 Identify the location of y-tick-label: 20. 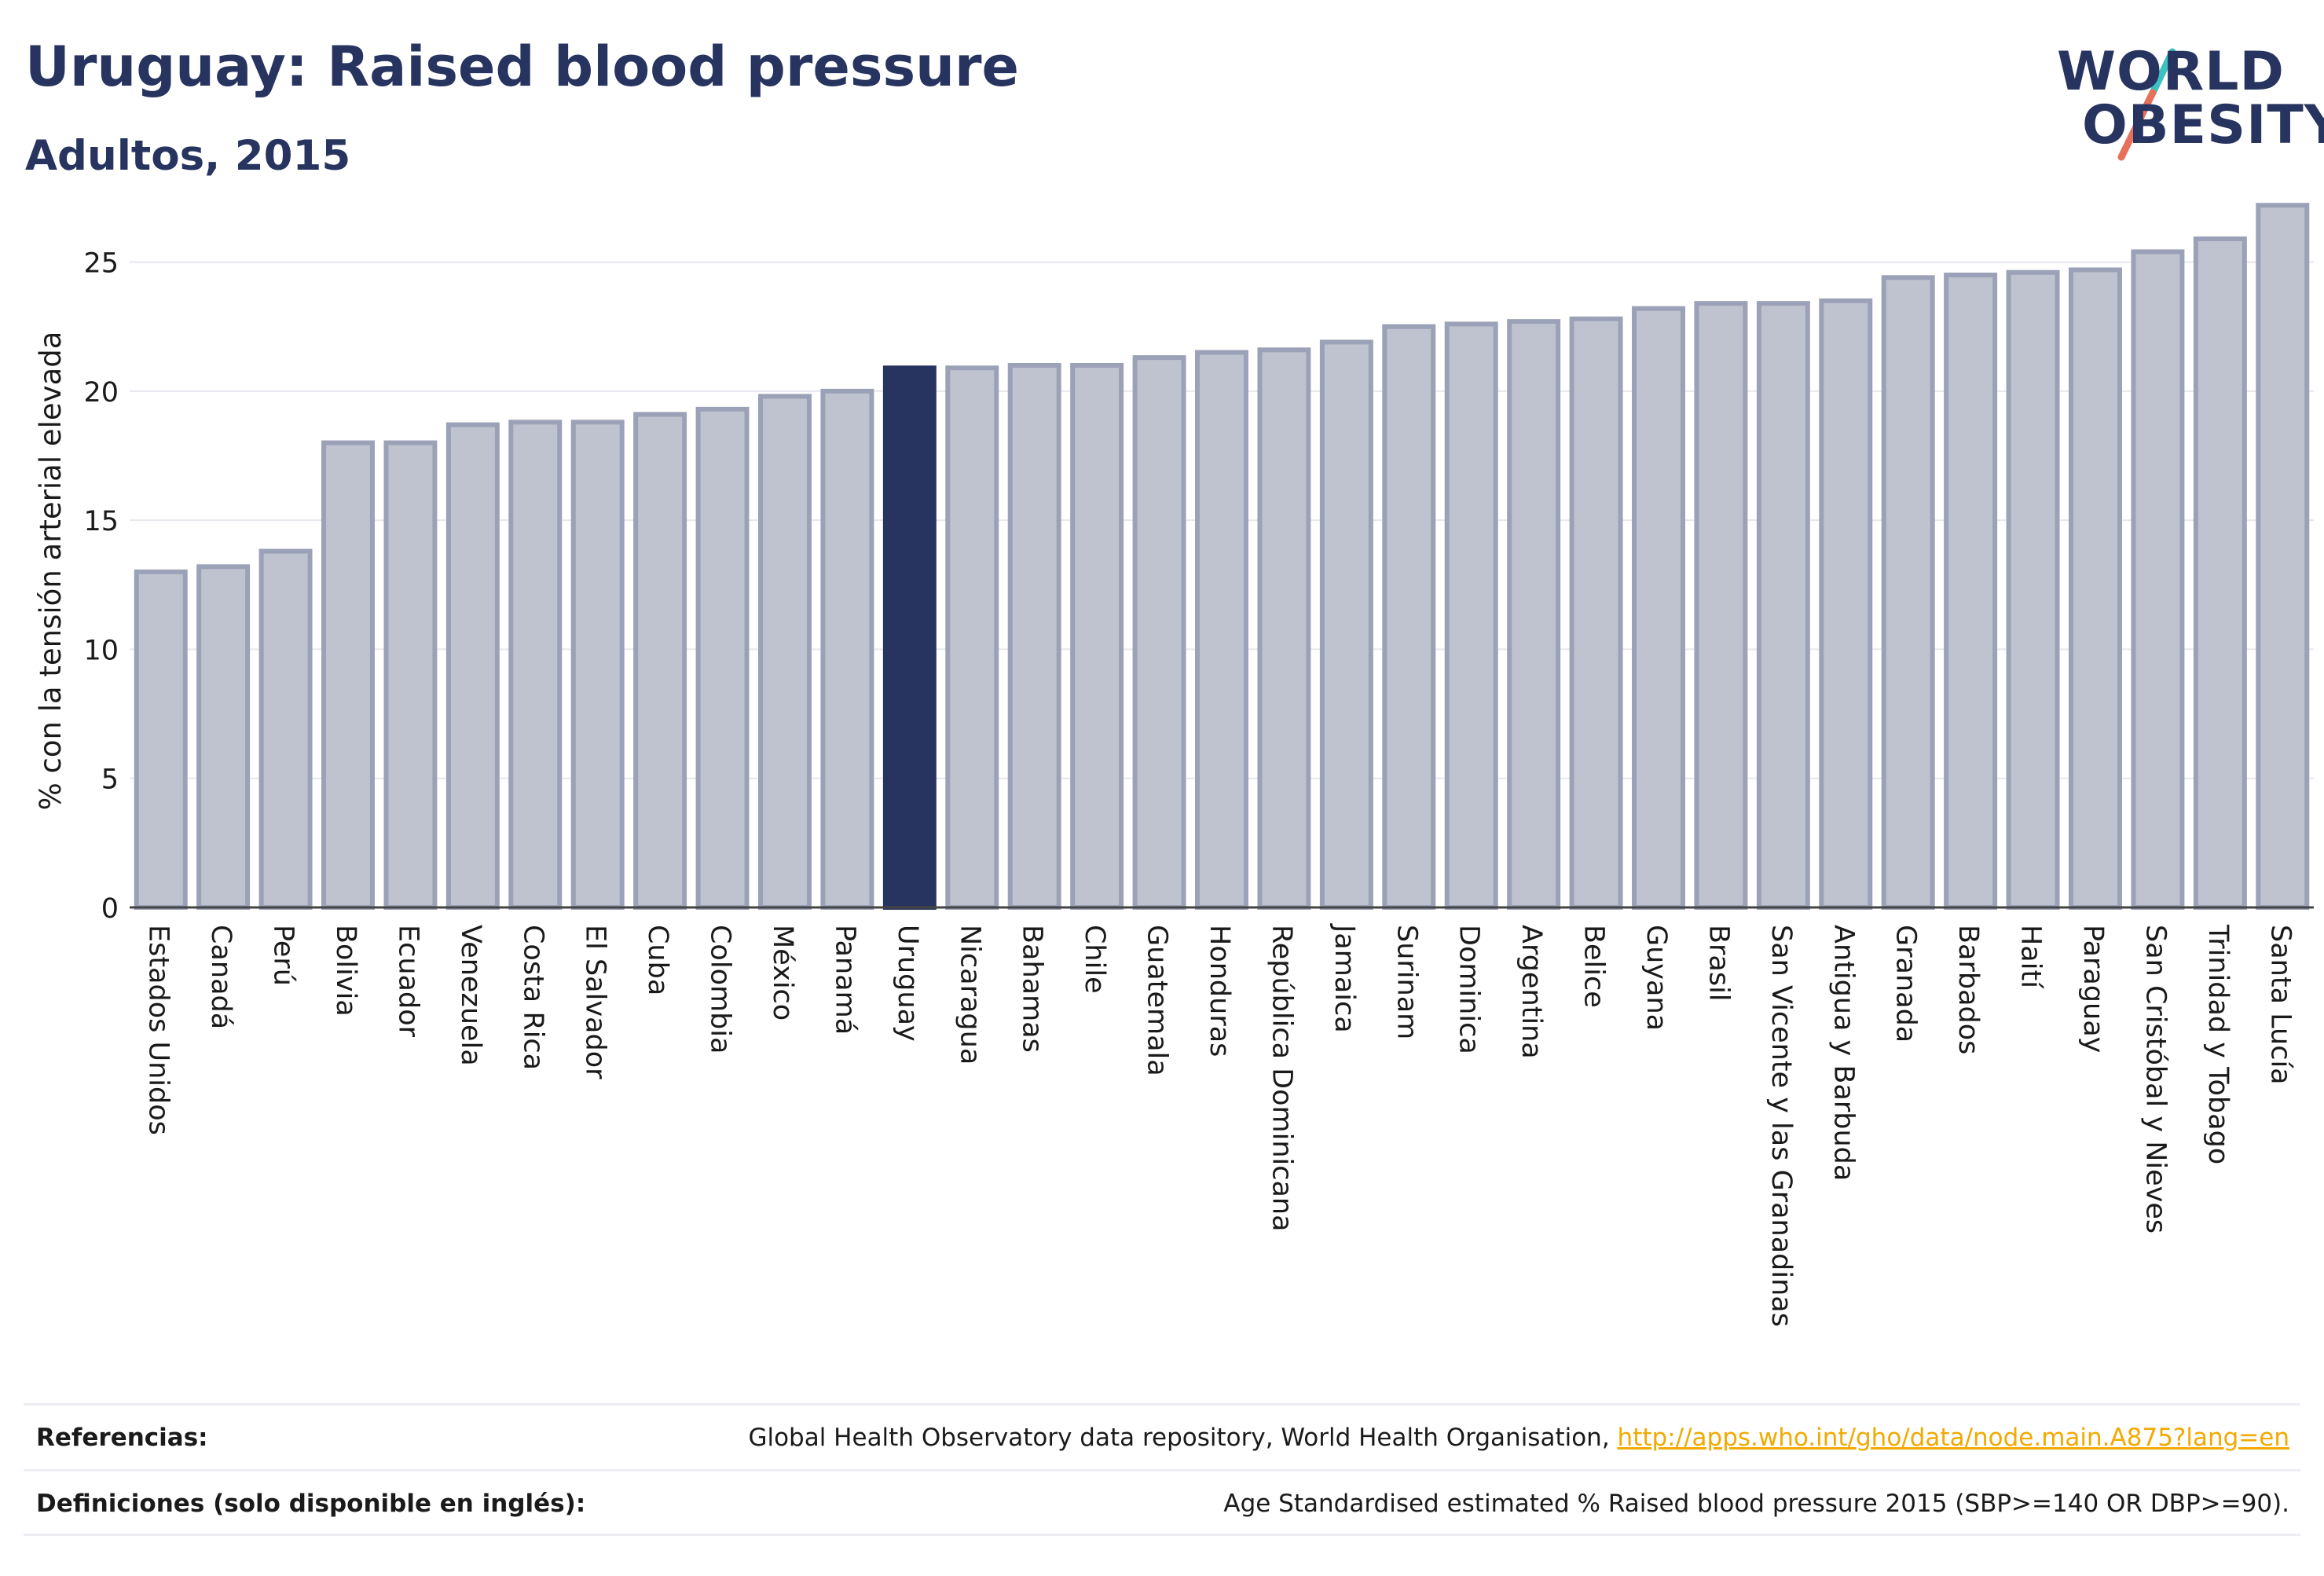
(101, 393).